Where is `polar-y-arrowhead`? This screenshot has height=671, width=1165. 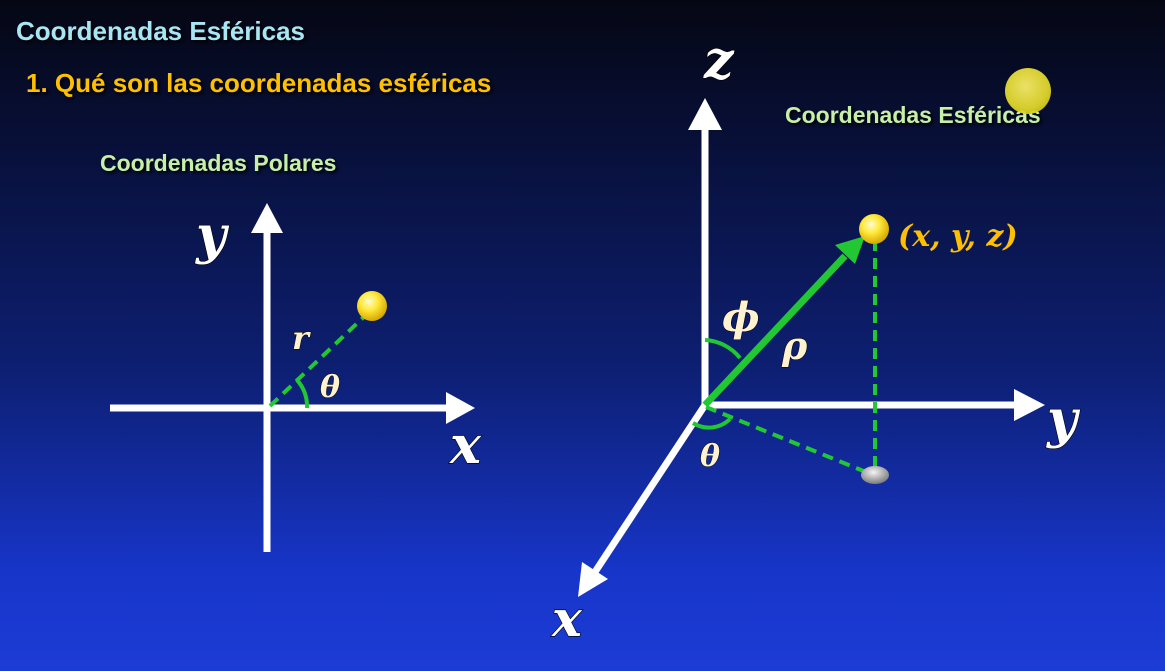
polar-y-arrowhead is located at coordinates (267, 218).